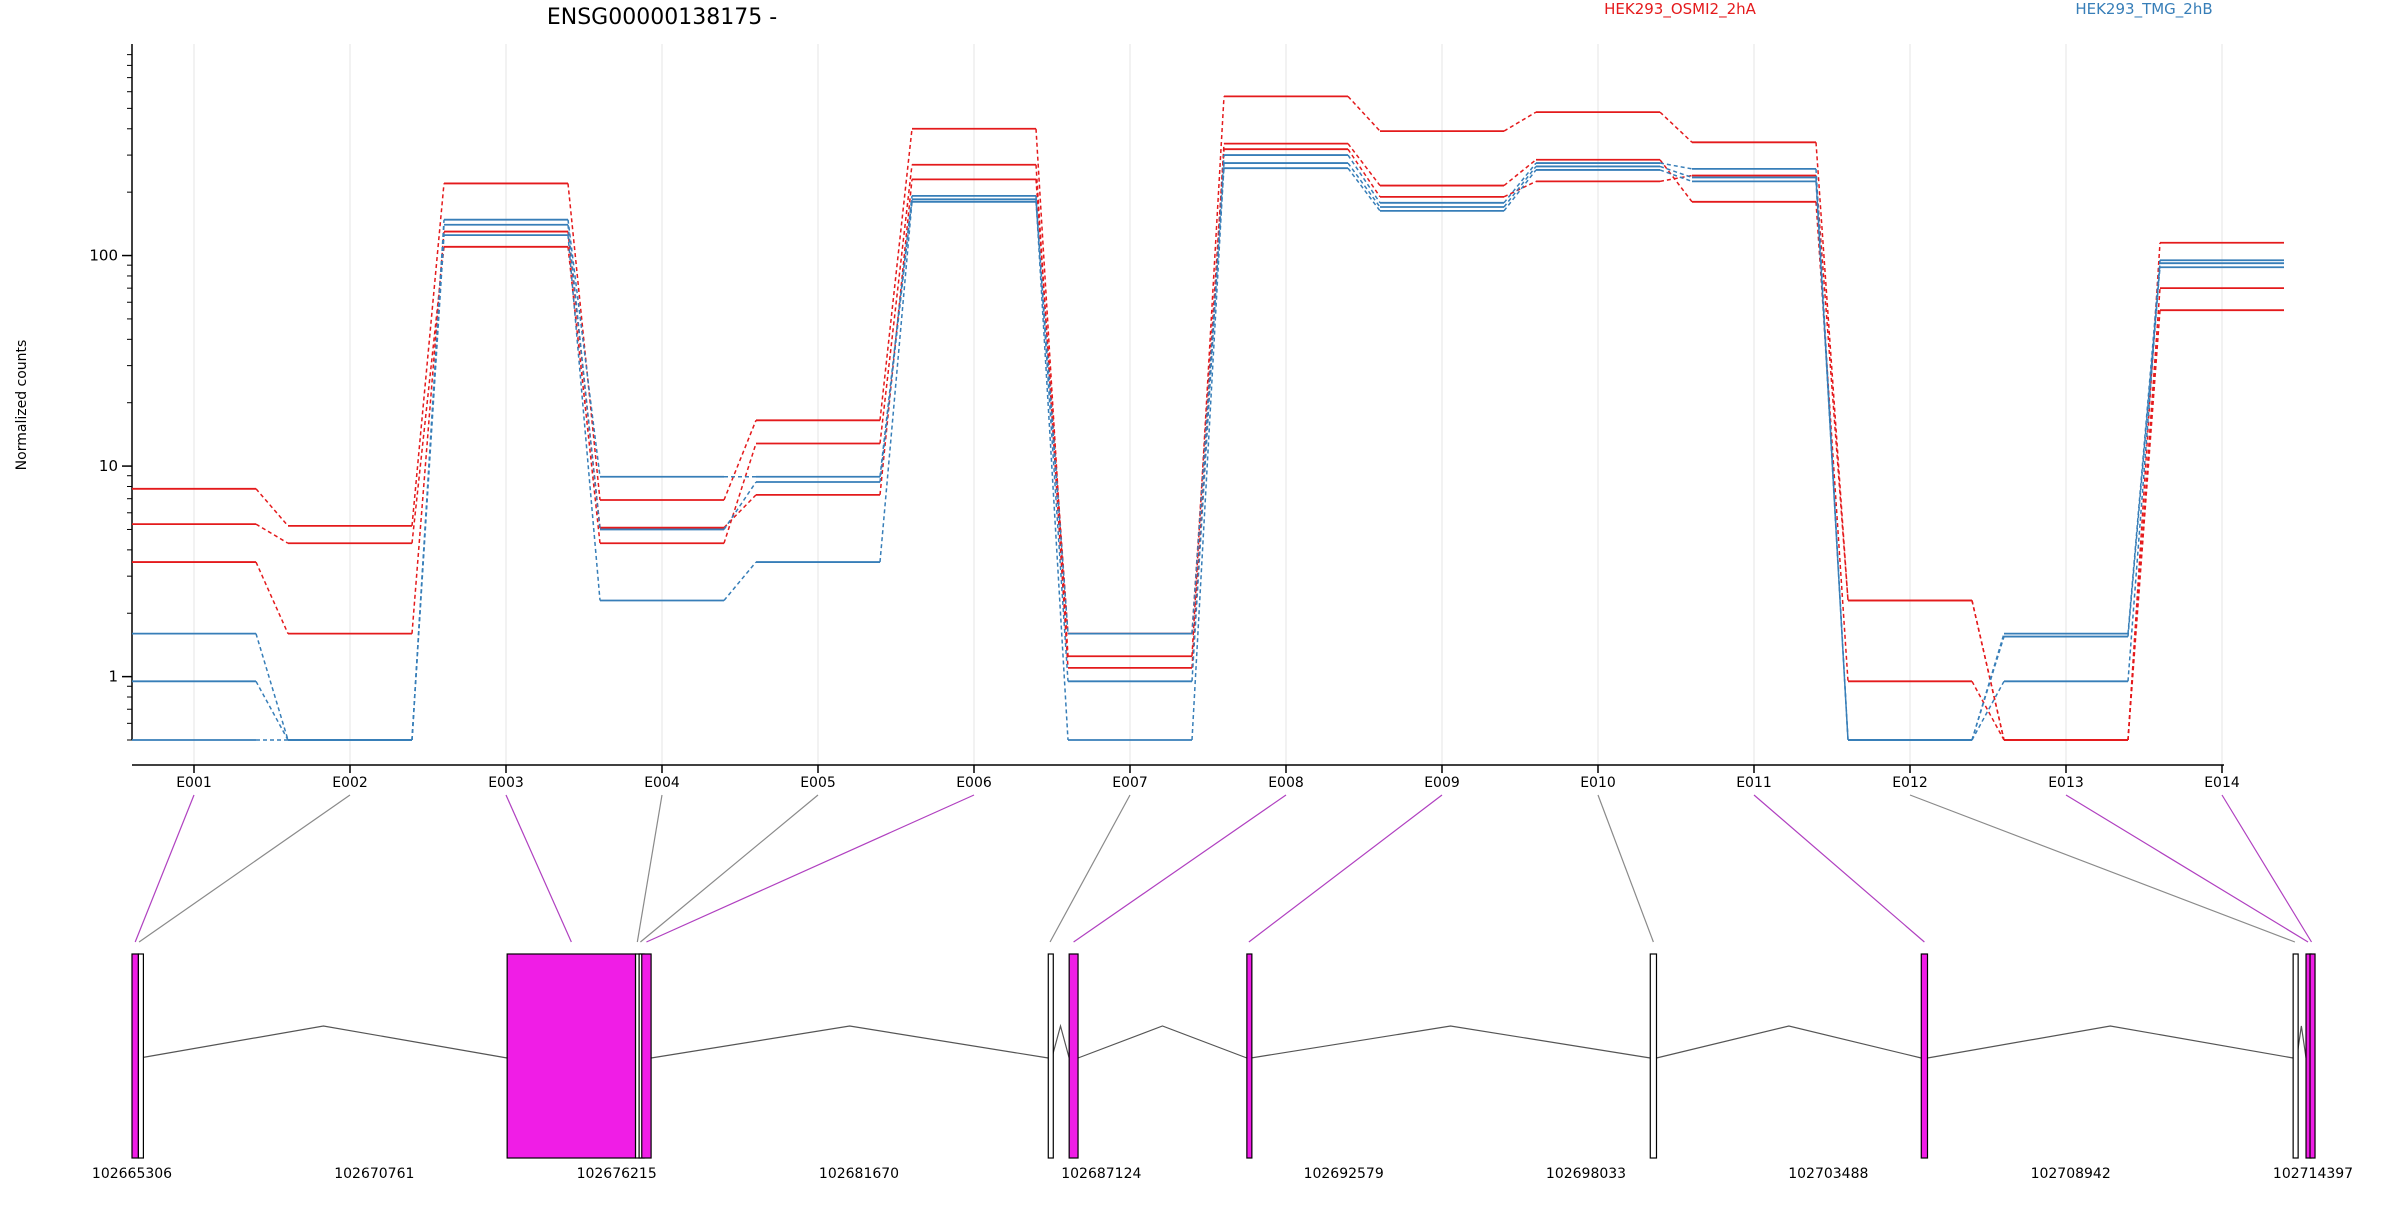 This screenshot has width=2400, height=1205. What do you see at coordinates (113, 677) in the screenshot?
I see `y-tick-label-1: 1` at bounding box center [113, 677].